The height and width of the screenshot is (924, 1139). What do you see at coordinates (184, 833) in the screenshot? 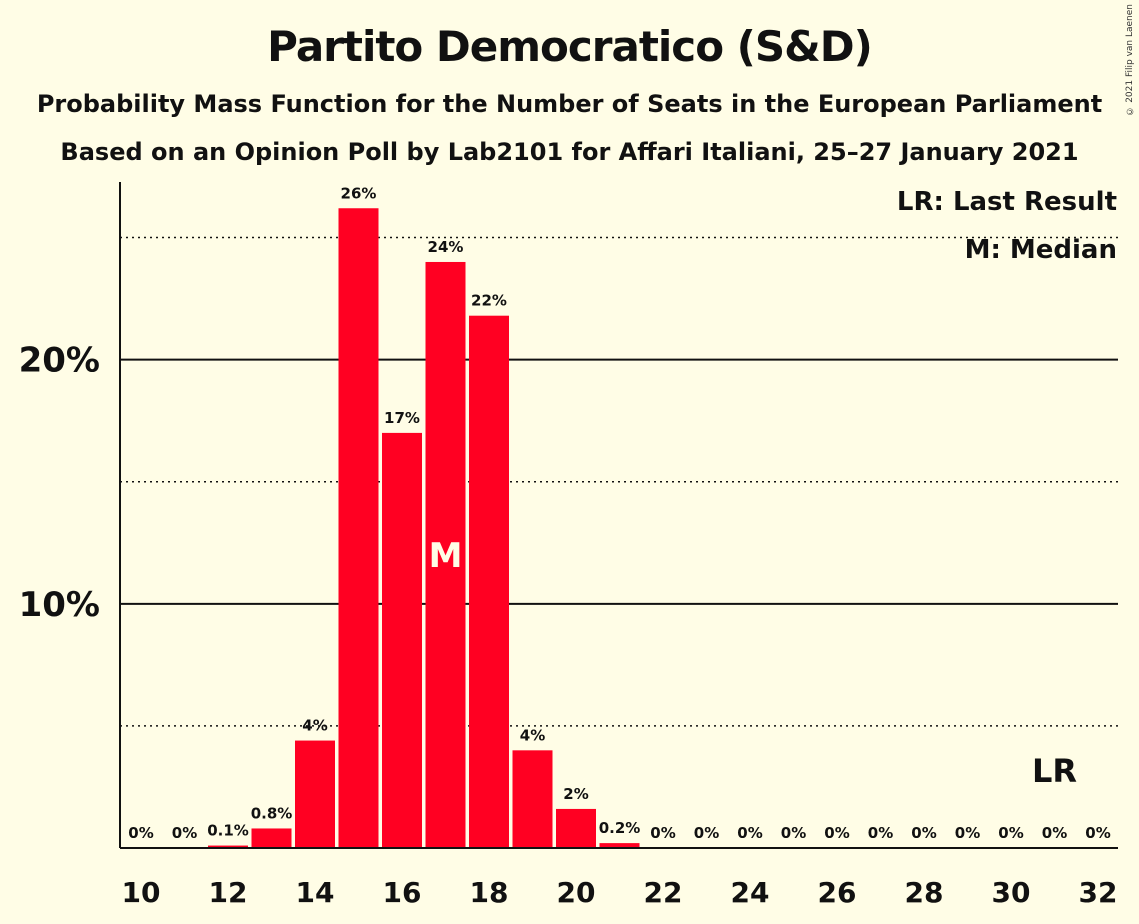
I see `value-label-seat-11: 0%` at bounding box center [184, 833].